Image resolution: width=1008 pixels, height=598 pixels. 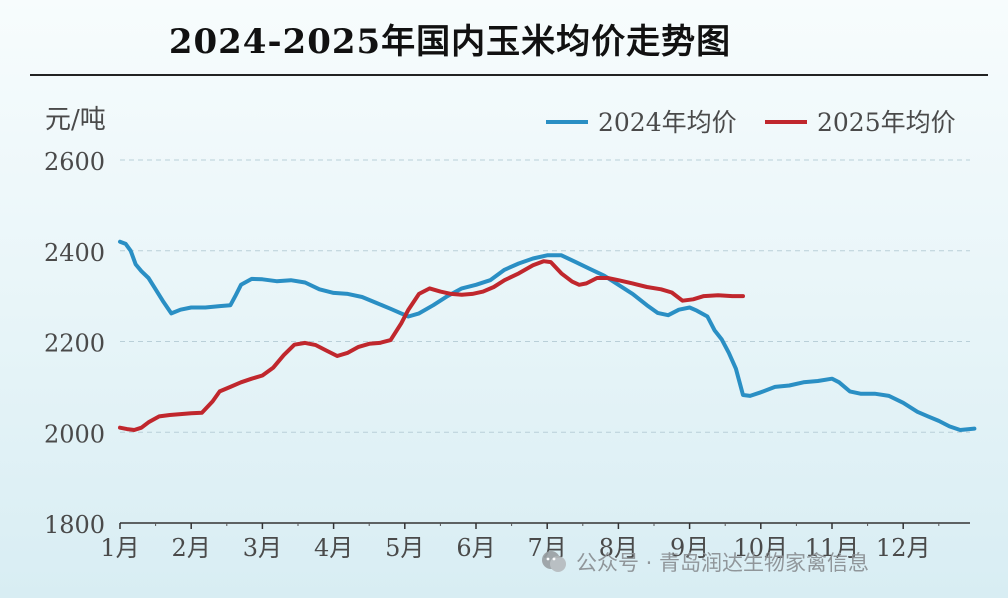 What do you see at coordinates (75, 120) in the screenshot?
I see `y-axis-label: 元/吨` at bounding box center [75, 120].